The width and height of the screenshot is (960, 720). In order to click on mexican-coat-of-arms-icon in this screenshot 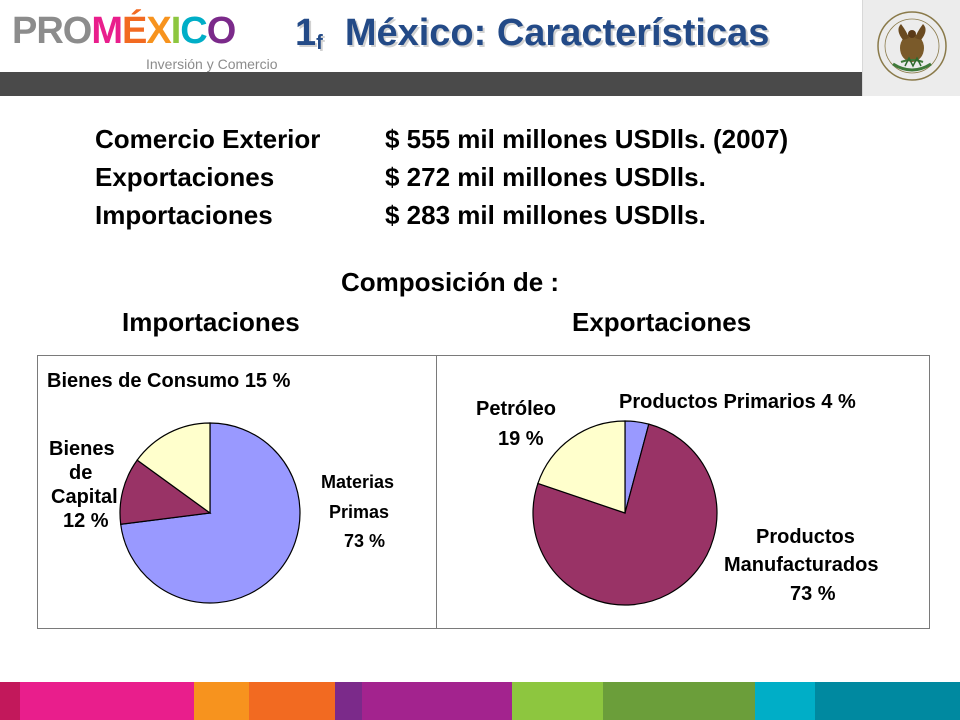, I will do `click(912, 46)`.